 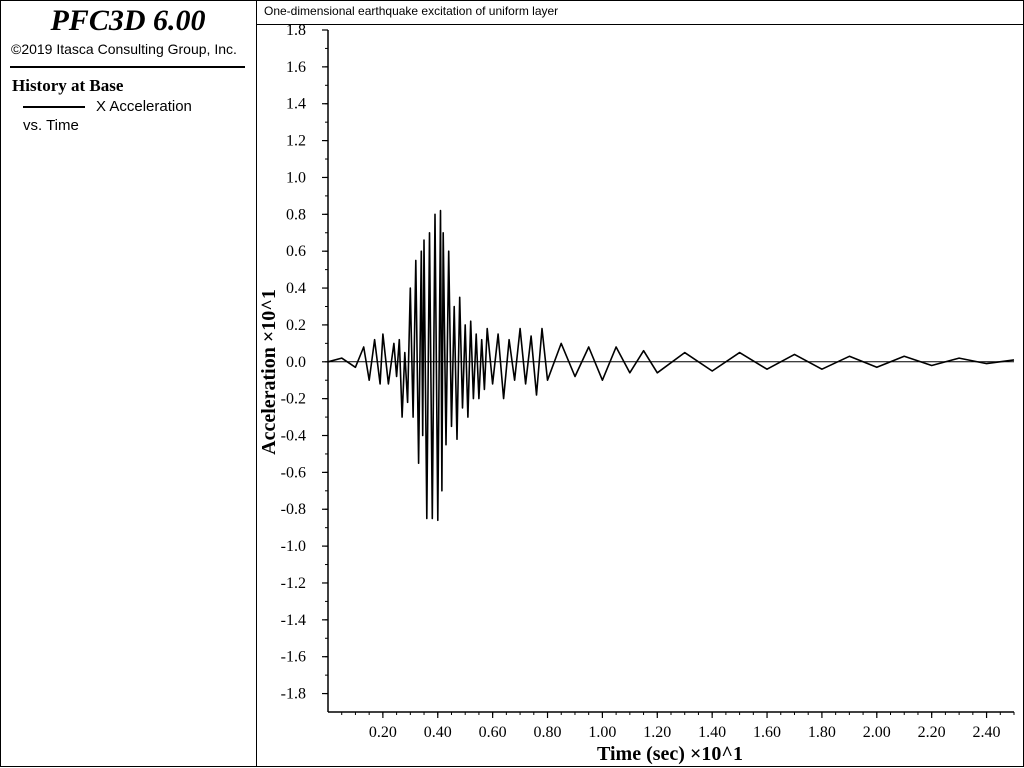 What do you see at coordinates (128, 20) in the screenshot?
I see `app-title: PFC3D 6.00` at bounding box center [128, 20].